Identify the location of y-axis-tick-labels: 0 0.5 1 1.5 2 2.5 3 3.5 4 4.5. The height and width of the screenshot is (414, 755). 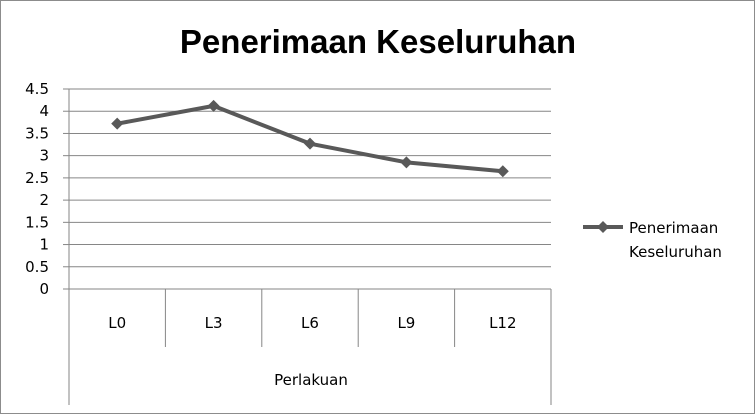
(37, 189).